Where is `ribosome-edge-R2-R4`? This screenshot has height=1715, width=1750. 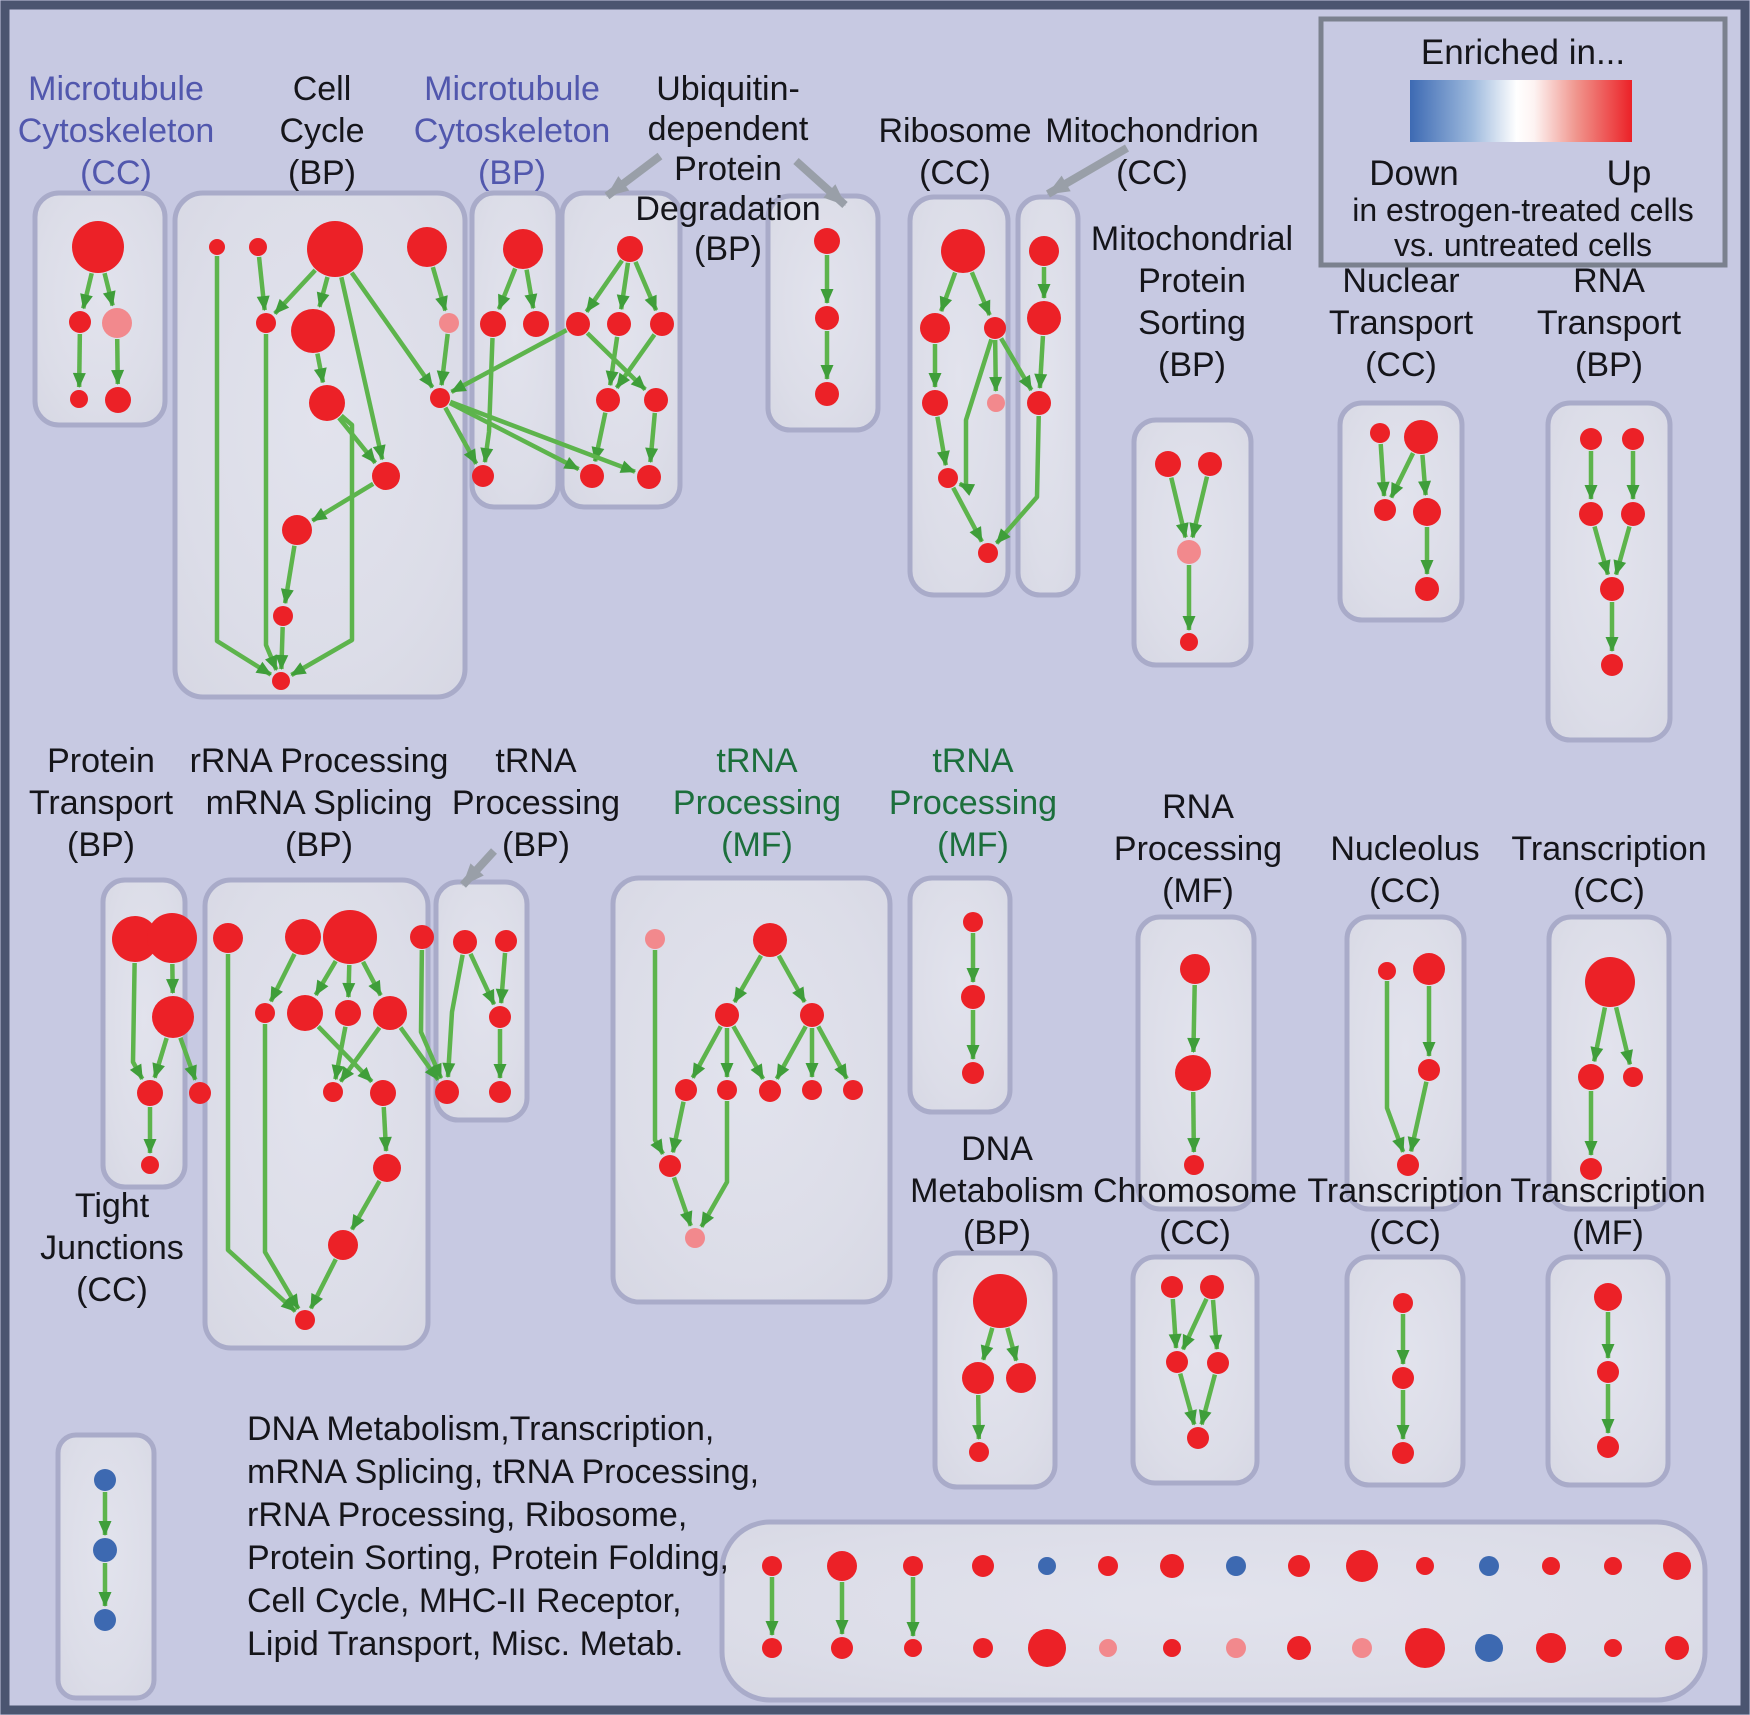
ribosome-edge-R2-R4 is located at coordinates (996, 366).